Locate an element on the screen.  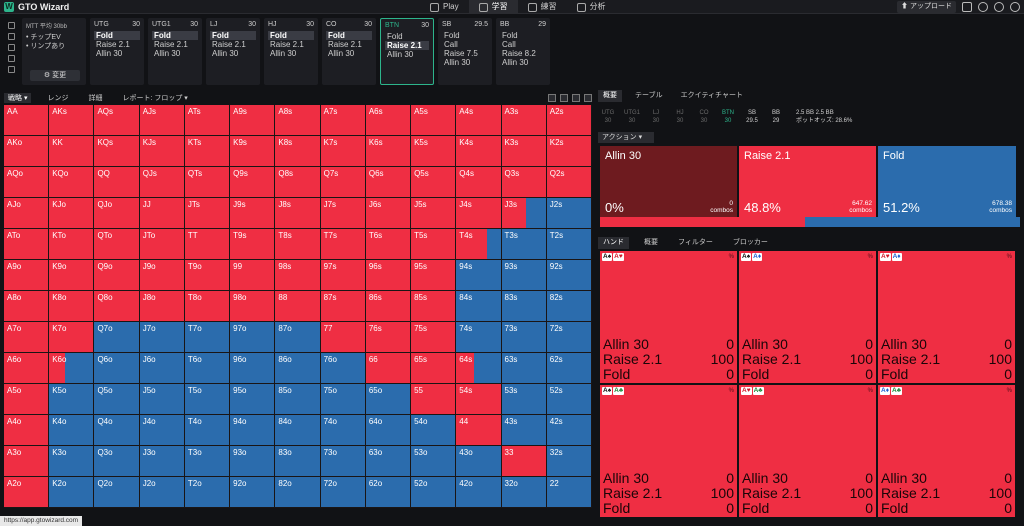
matrix-cell: AKo is located at coordinates (27, 151).